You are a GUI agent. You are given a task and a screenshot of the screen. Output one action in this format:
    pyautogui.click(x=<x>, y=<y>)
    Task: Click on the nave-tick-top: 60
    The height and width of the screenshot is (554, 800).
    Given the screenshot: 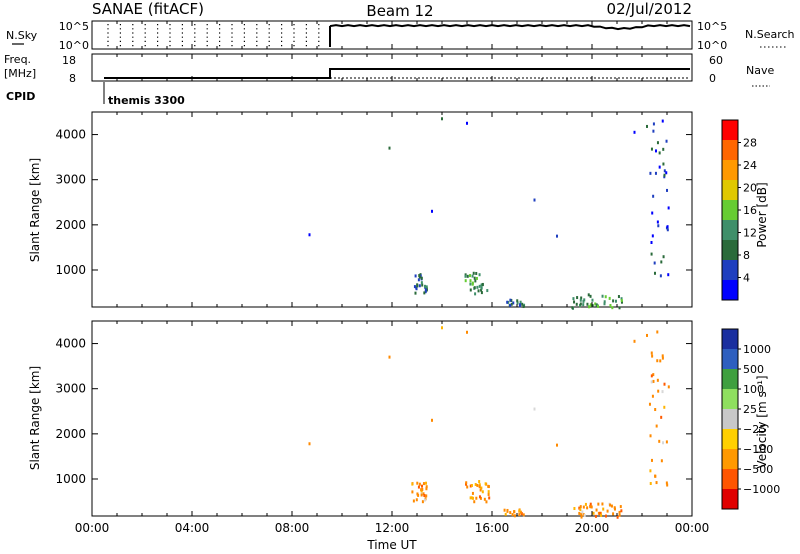 What is the action you would take?
    pyautogui.click(x=716, y=60)
    